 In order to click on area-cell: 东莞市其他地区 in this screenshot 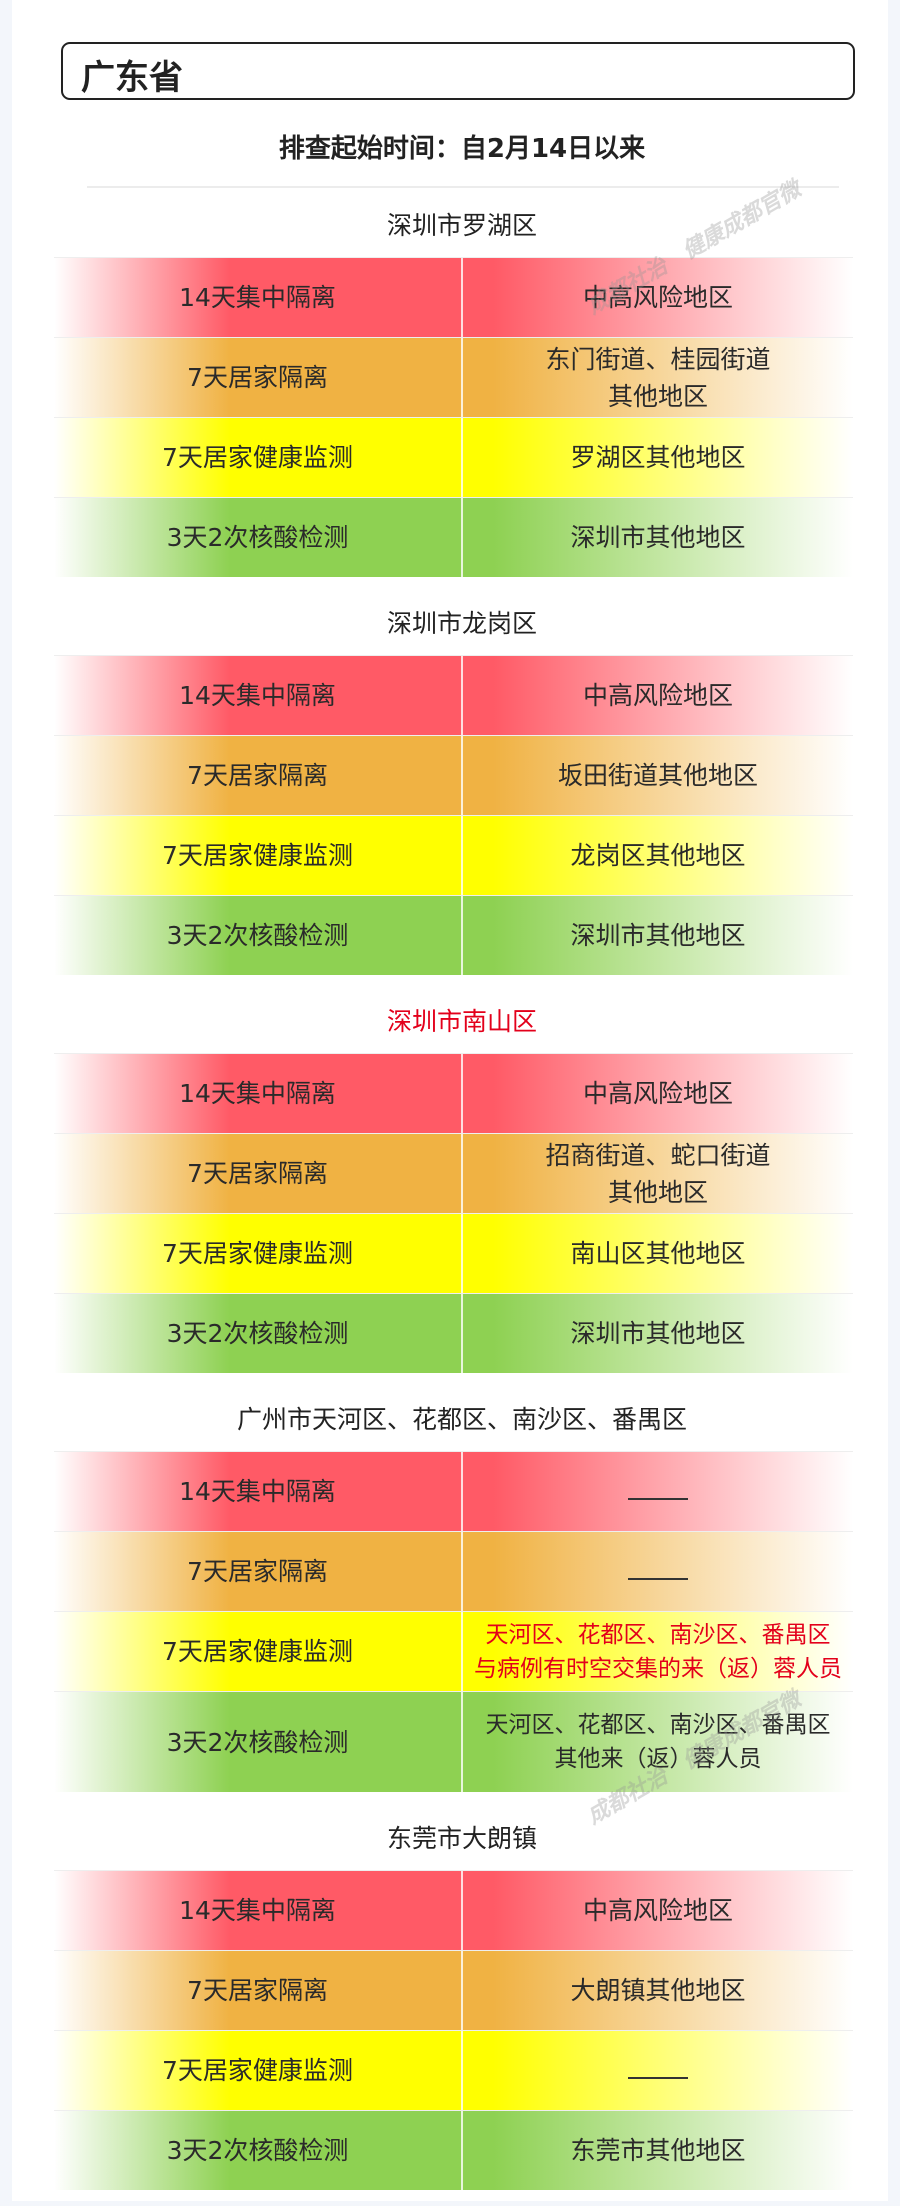, I will do `click(657, 2150)`.